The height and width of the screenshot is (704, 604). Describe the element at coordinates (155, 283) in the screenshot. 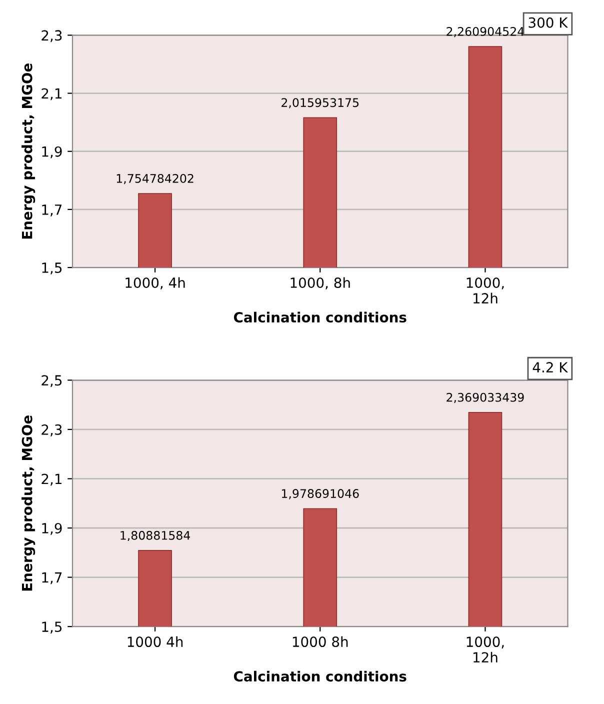

I see `x-tick-label: 1000, 4h` at that location.